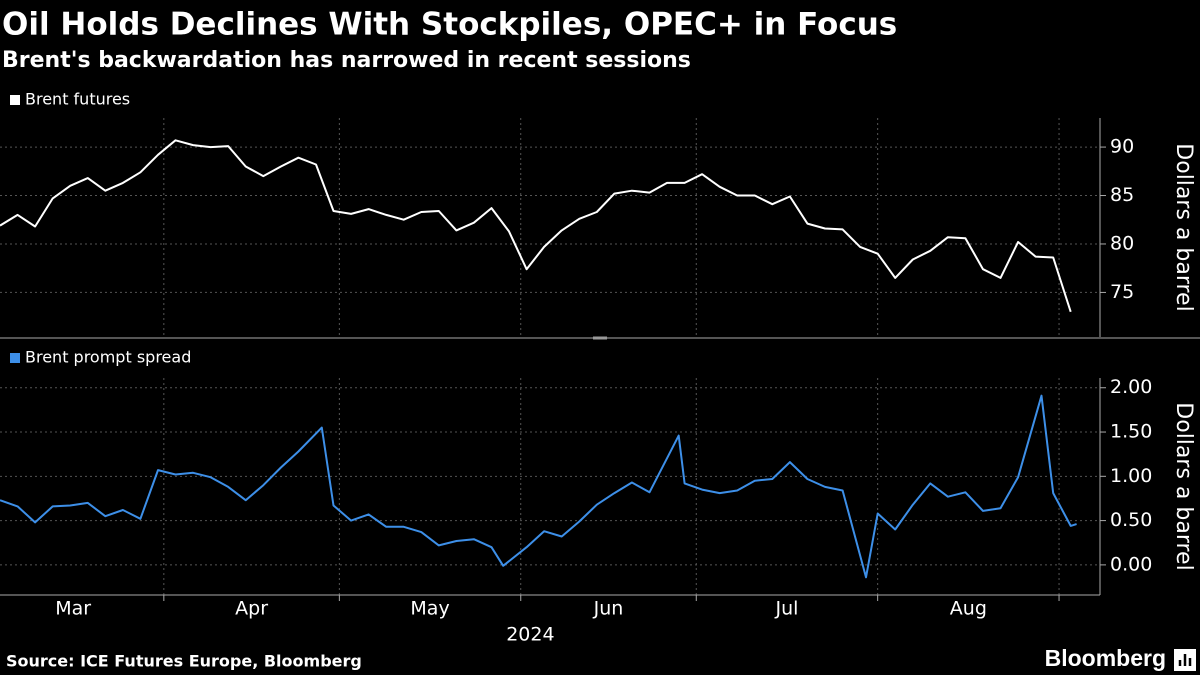 The width and height of the screenshot is (1200, 675). I want to click on x-axis-title: 2024, so click(530, 635).